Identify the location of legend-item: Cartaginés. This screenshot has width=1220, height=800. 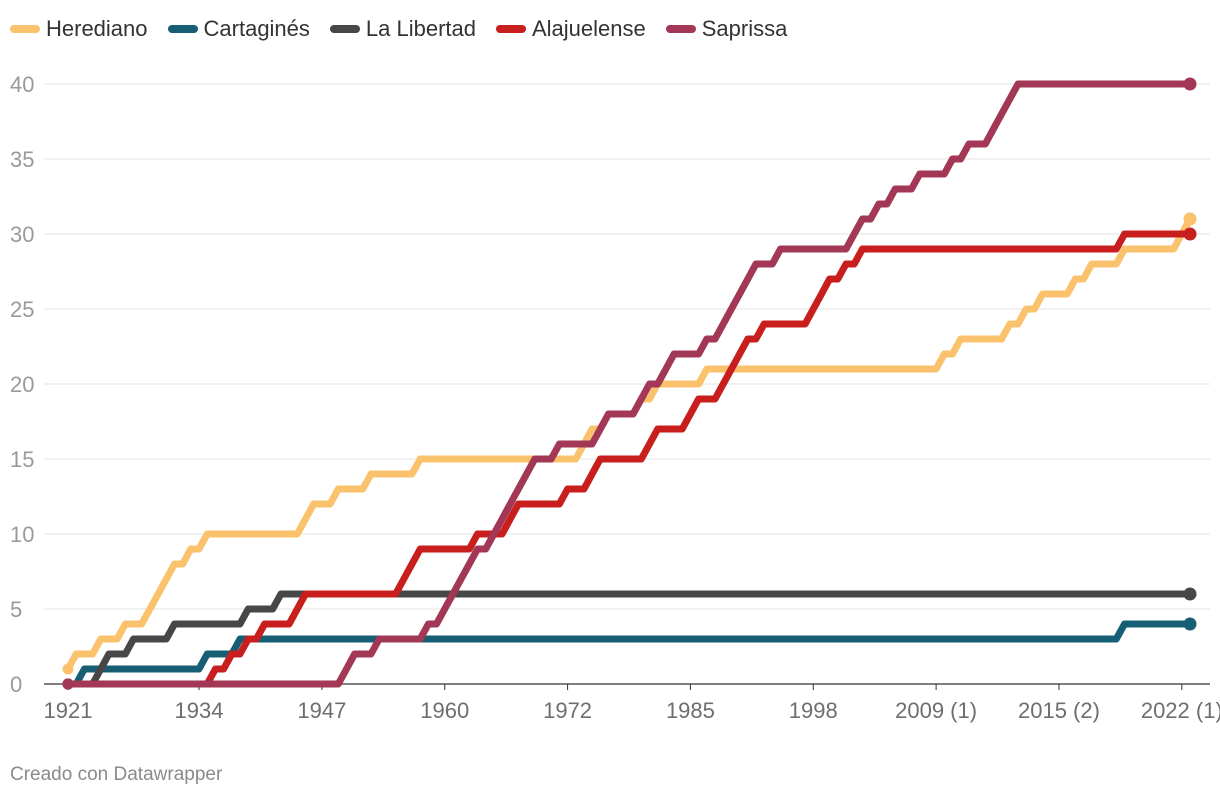
(238, 29).